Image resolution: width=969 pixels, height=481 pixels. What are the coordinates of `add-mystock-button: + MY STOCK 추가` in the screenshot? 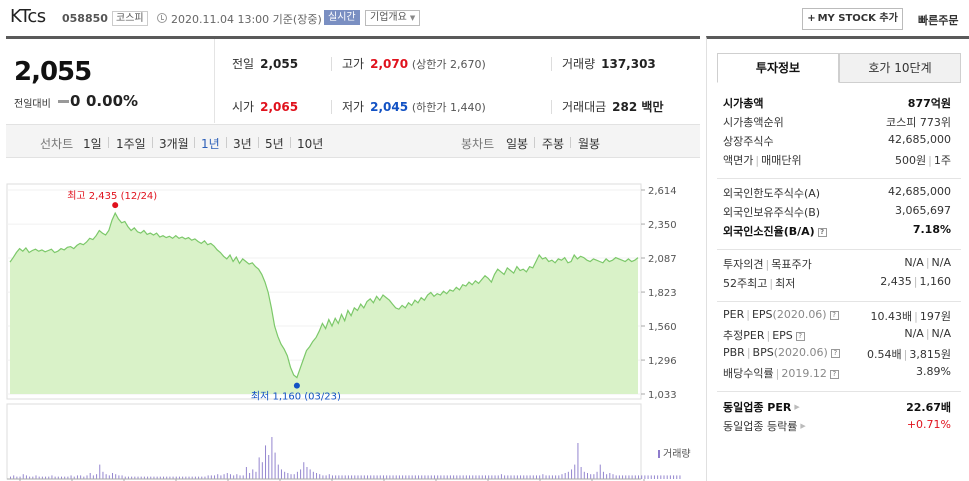 It's located at (852, 19).